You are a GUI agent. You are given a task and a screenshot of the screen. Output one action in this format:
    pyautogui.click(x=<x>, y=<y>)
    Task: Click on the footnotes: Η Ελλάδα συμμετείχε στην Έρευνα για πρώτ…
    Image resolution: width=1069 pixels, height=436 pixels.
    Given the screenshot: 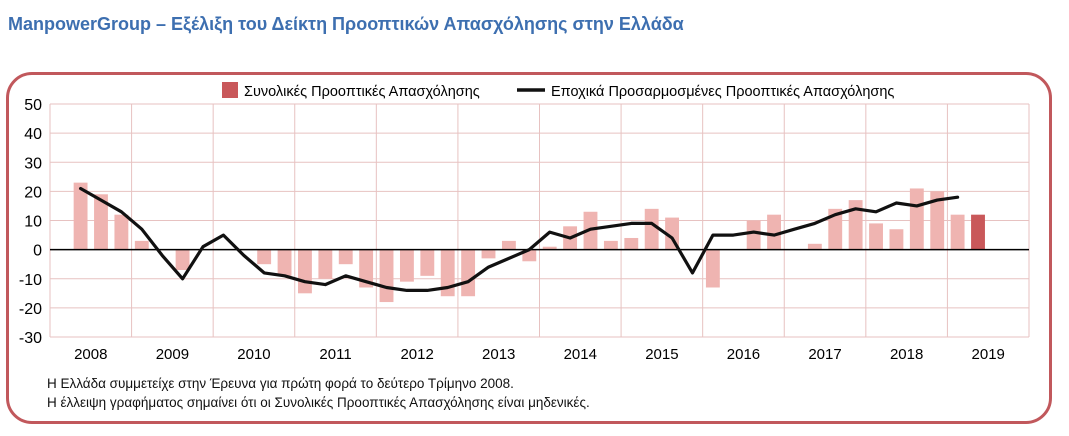 What is the action you would take?
    pyautogui.click(x=318, y=393)
    